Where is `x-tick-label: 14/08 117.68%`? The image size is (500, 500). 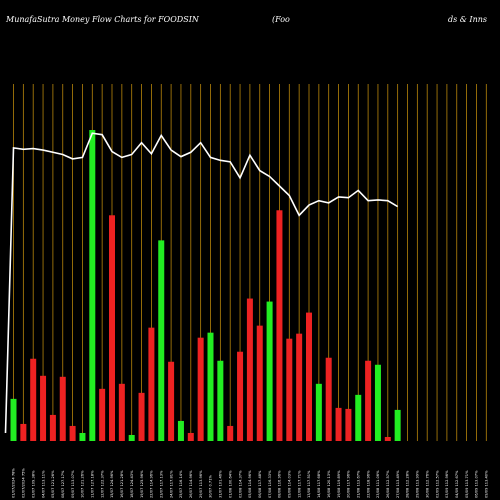
x-tick-label: 14/08 117.68% is located at coordinates (319, 484).